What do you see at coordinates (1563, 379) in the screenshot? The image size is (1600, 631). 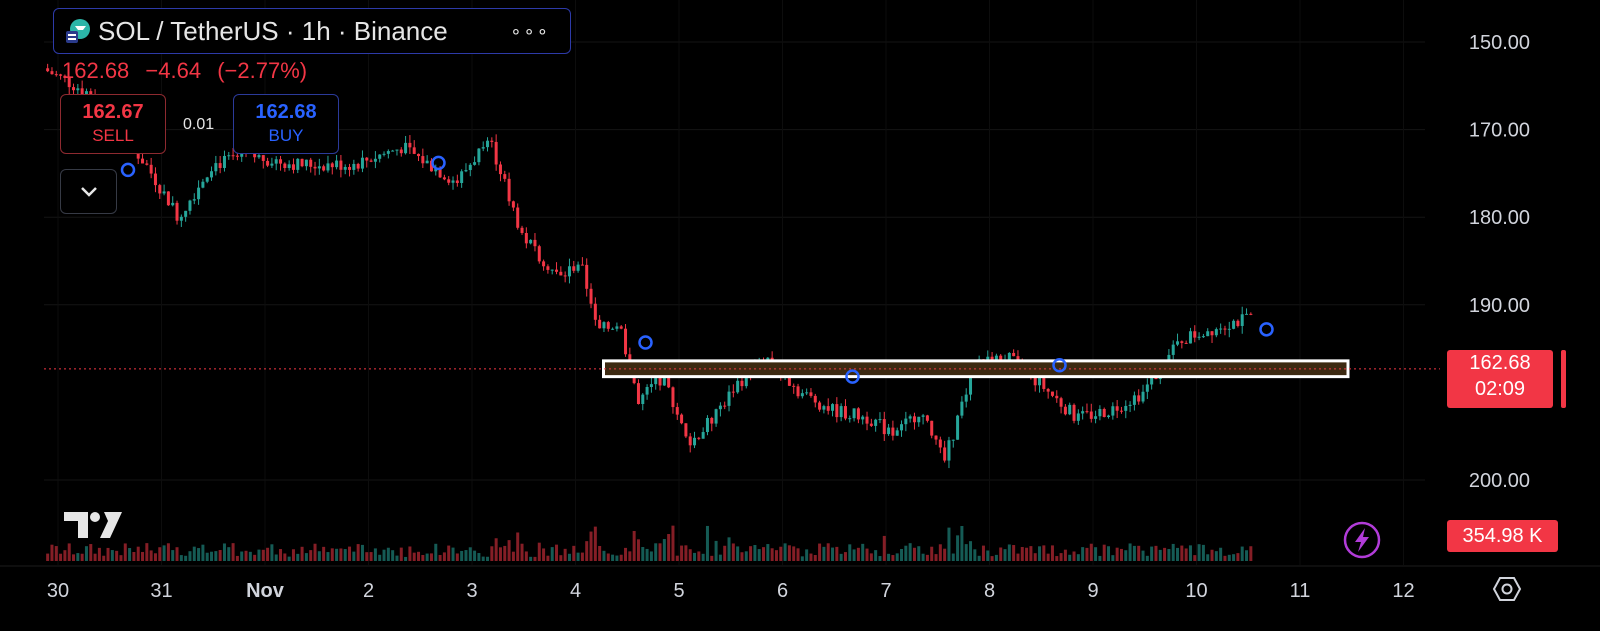 I see `price-scale-marker` at bounding box center [1563, 379].